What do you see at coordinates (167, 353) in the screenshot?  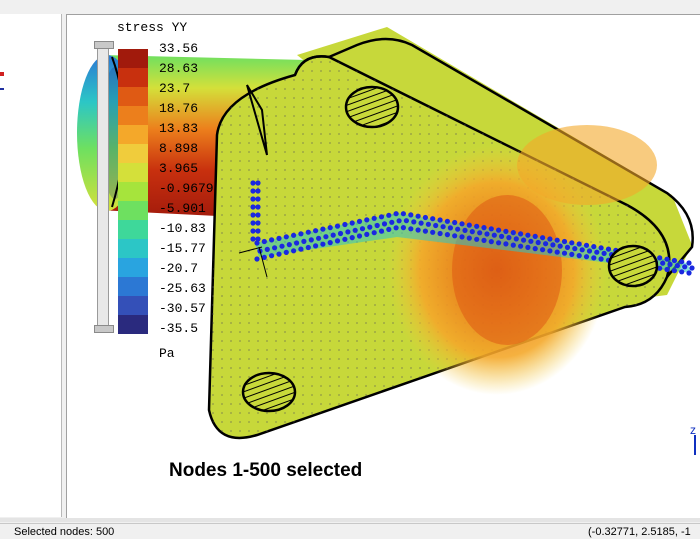 I see `legend-unit: Pa` at bounding box center [167, 353].